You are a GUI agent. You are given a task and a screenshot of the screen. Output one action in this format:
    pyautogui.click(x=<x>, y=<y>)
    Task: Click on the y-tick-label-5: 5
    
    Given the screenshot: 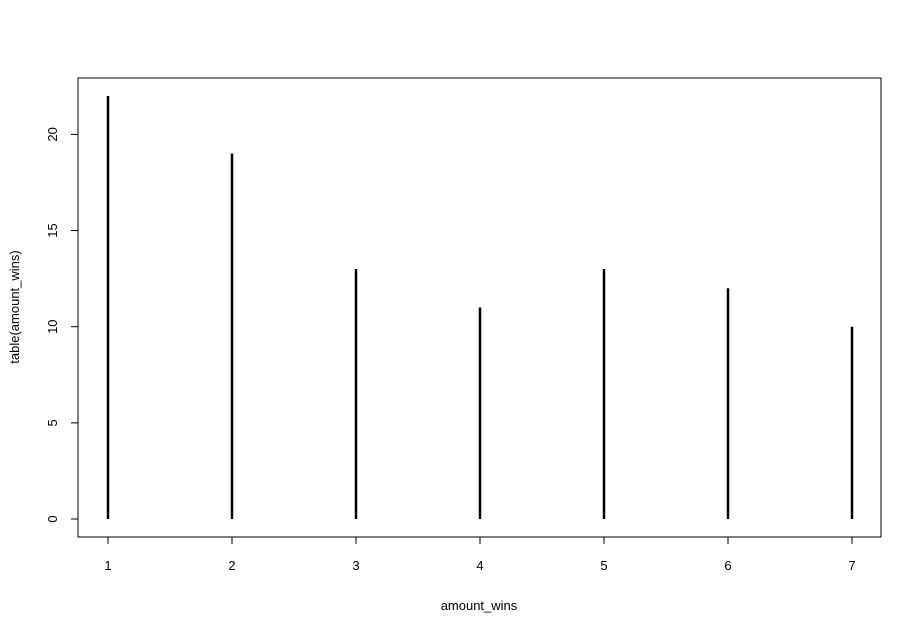 What is the action you would take?
    pyautogui.click(x=52, y=422)
    